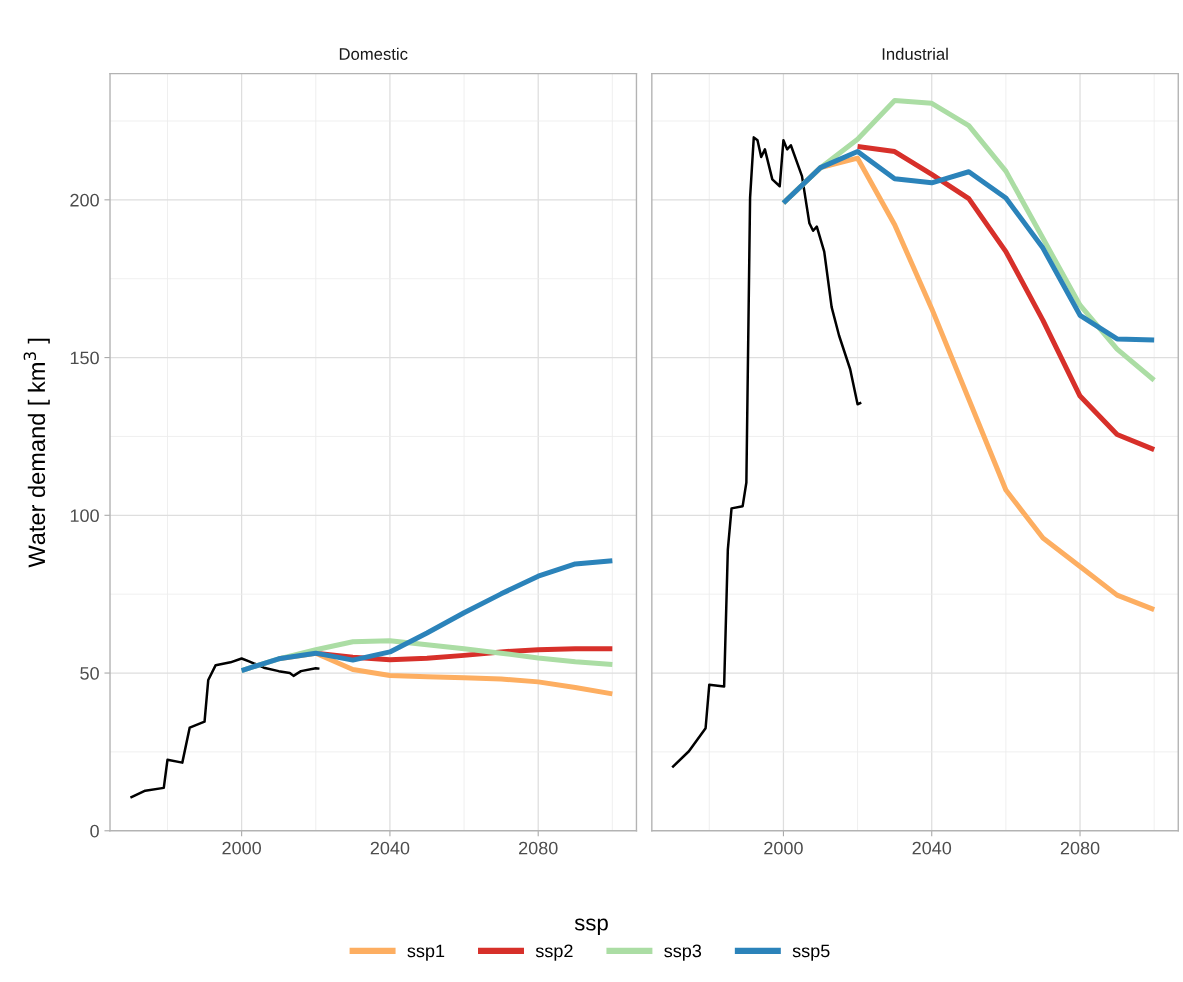 Image resolution: width=1183 pixels, height=982 pixels. What do you see at coordinates (811, 952) in the screenshot?
I see `legend-label: ssp5` at bounding box center [811, 952].